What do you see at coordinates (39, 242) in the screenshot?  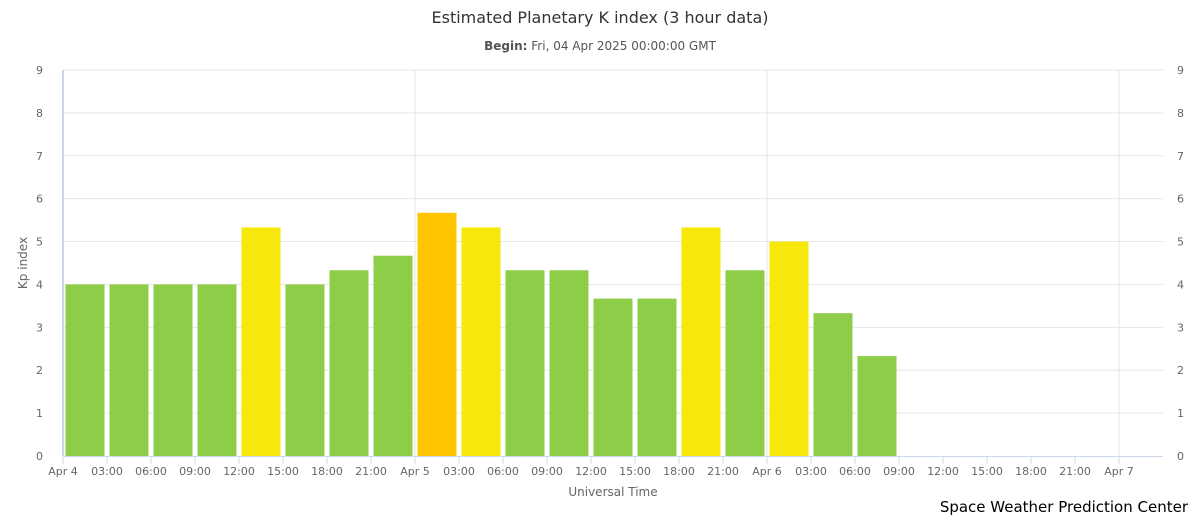 I see `y-tick-label-left: 5` at bounding box center [39, 242].